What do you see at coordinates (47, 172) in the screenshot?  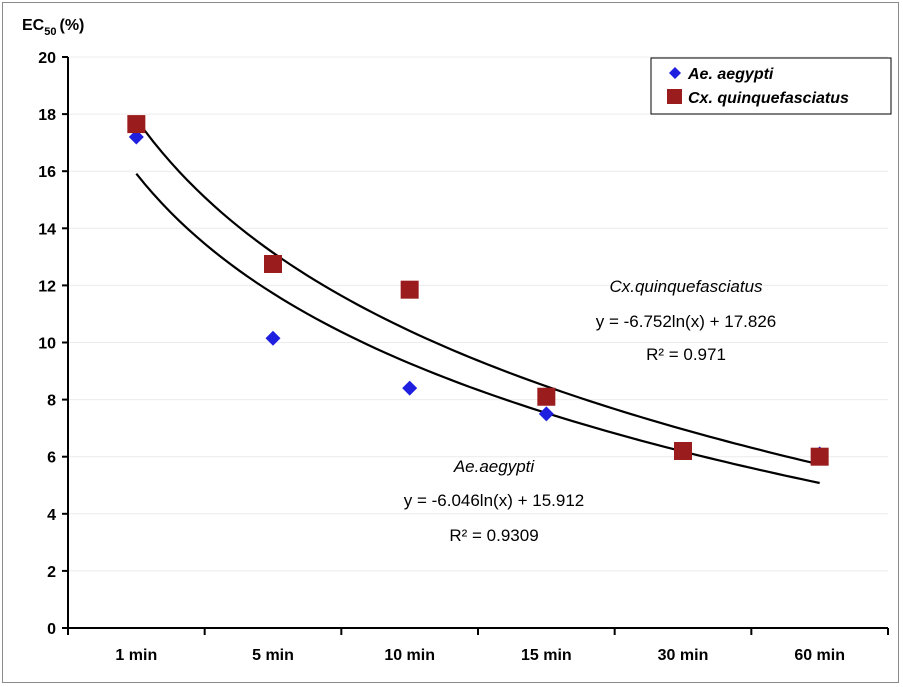 I see `y-tick-label: 16` at bounding box center [47, 172].